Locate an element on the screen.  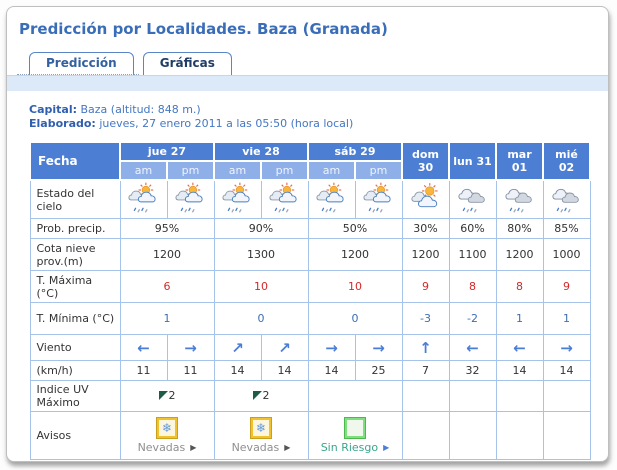
value-cell-cota: 1100 is located at coordinates (472, 254).